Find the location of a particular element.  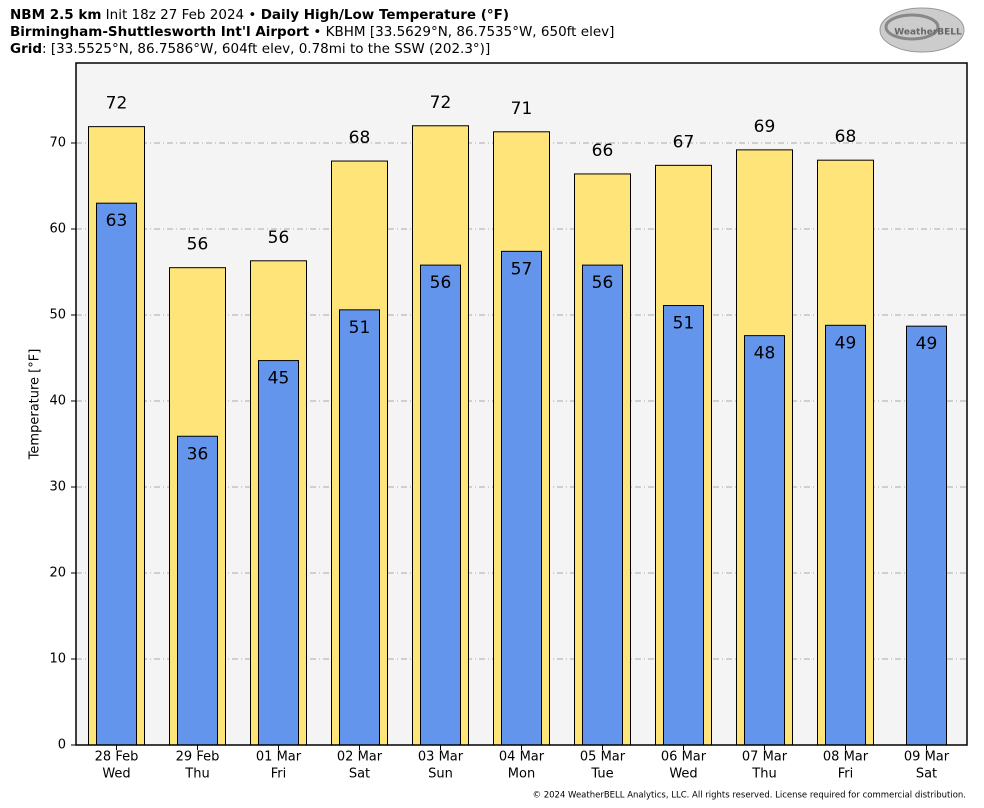

x-tick-label: Tue is located at coordinates (601, 774).